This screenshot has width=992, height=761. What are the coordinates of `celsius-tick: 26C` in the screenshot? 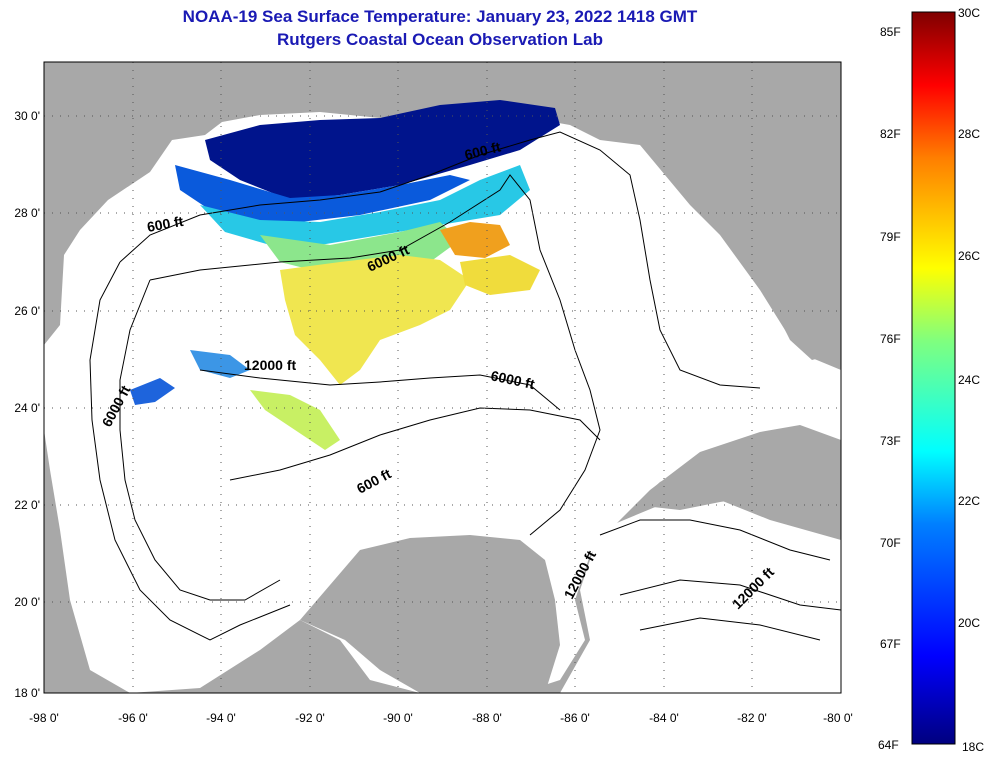 It's located at (969, 256).